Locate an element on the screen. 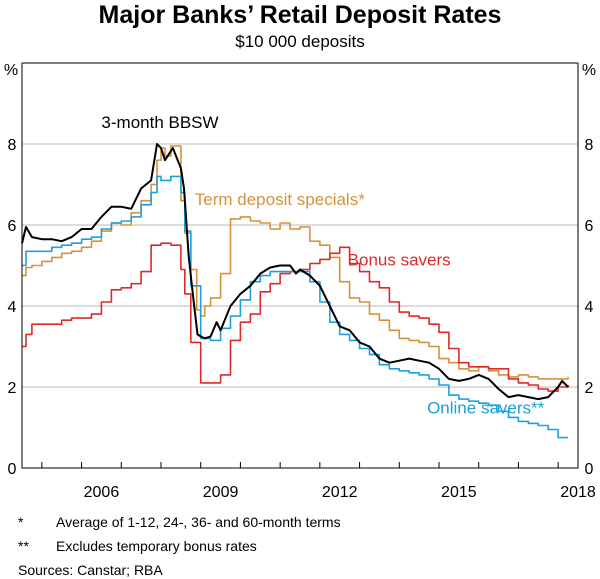  chart-title: Major Banks’ Retail Deposit Rates is located at coordinates (300, 15).